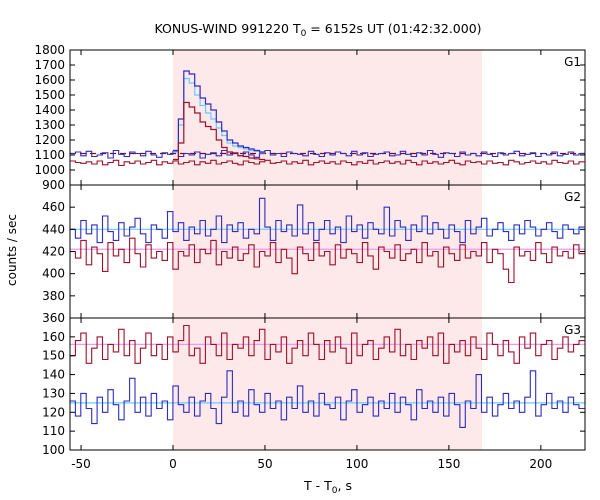 This screenshot has height=500, width=600. Describe the element at coordinates (53, 393) in the screenshot. I see `y-tick-label: 130` at that location.